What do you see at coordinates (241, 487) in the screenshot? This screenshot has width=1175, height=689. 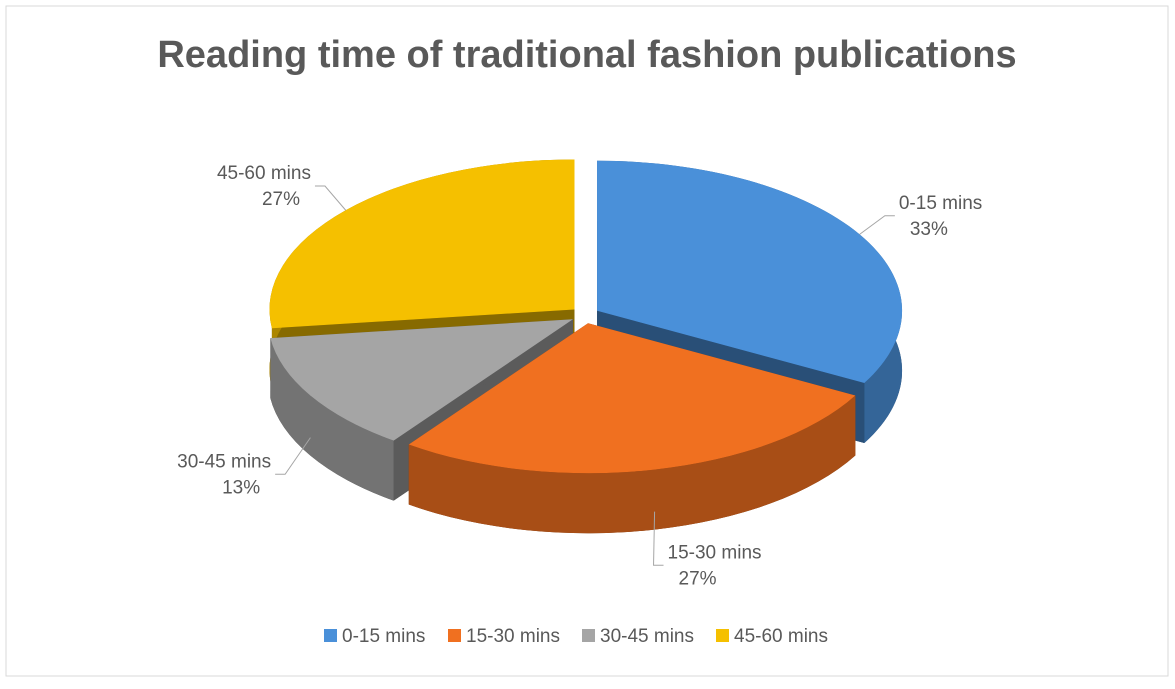 I see `data-label-value: 13%` at bounding box center [241, 487].